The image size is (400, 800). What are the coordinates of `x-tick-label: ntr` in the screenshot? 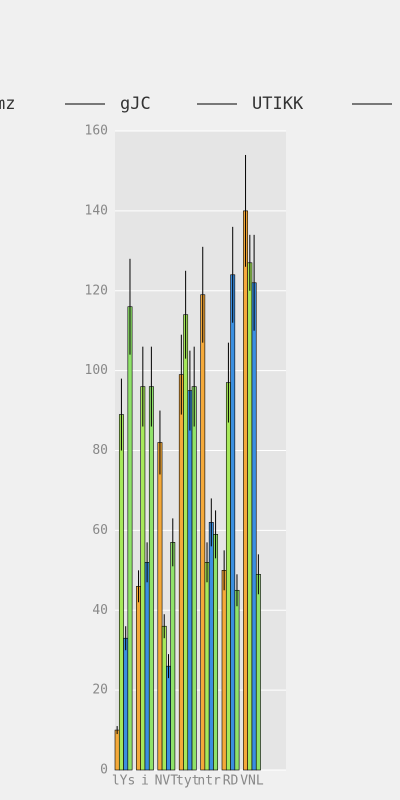 It's located at (209, 781).